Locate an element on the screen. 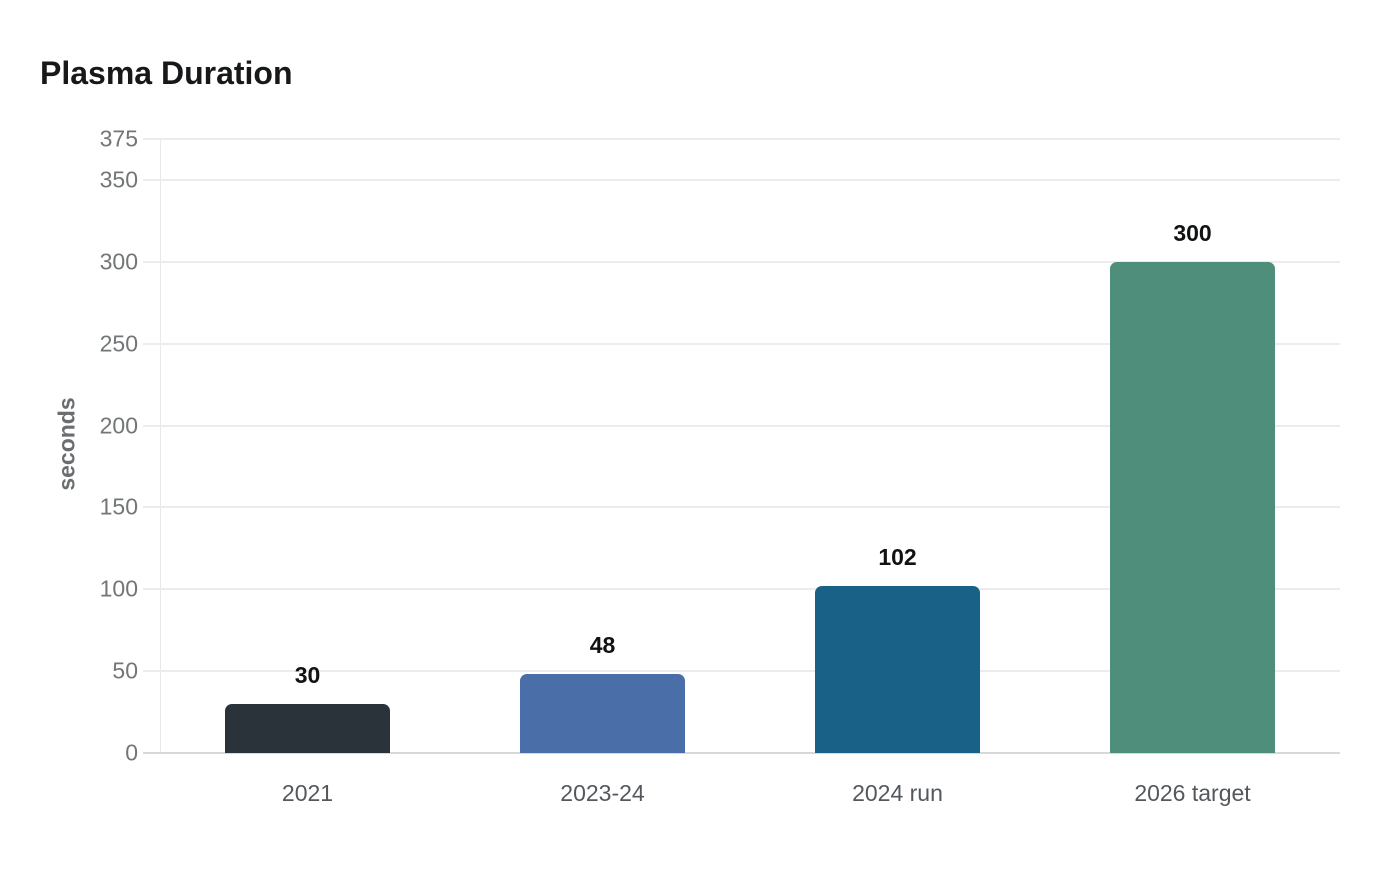 The height and width of the screenshot is (880, 1400). y-axis-tick-labels: 0 50 100 150 200 250 300 350 375 is located at coordinates (69, 445).